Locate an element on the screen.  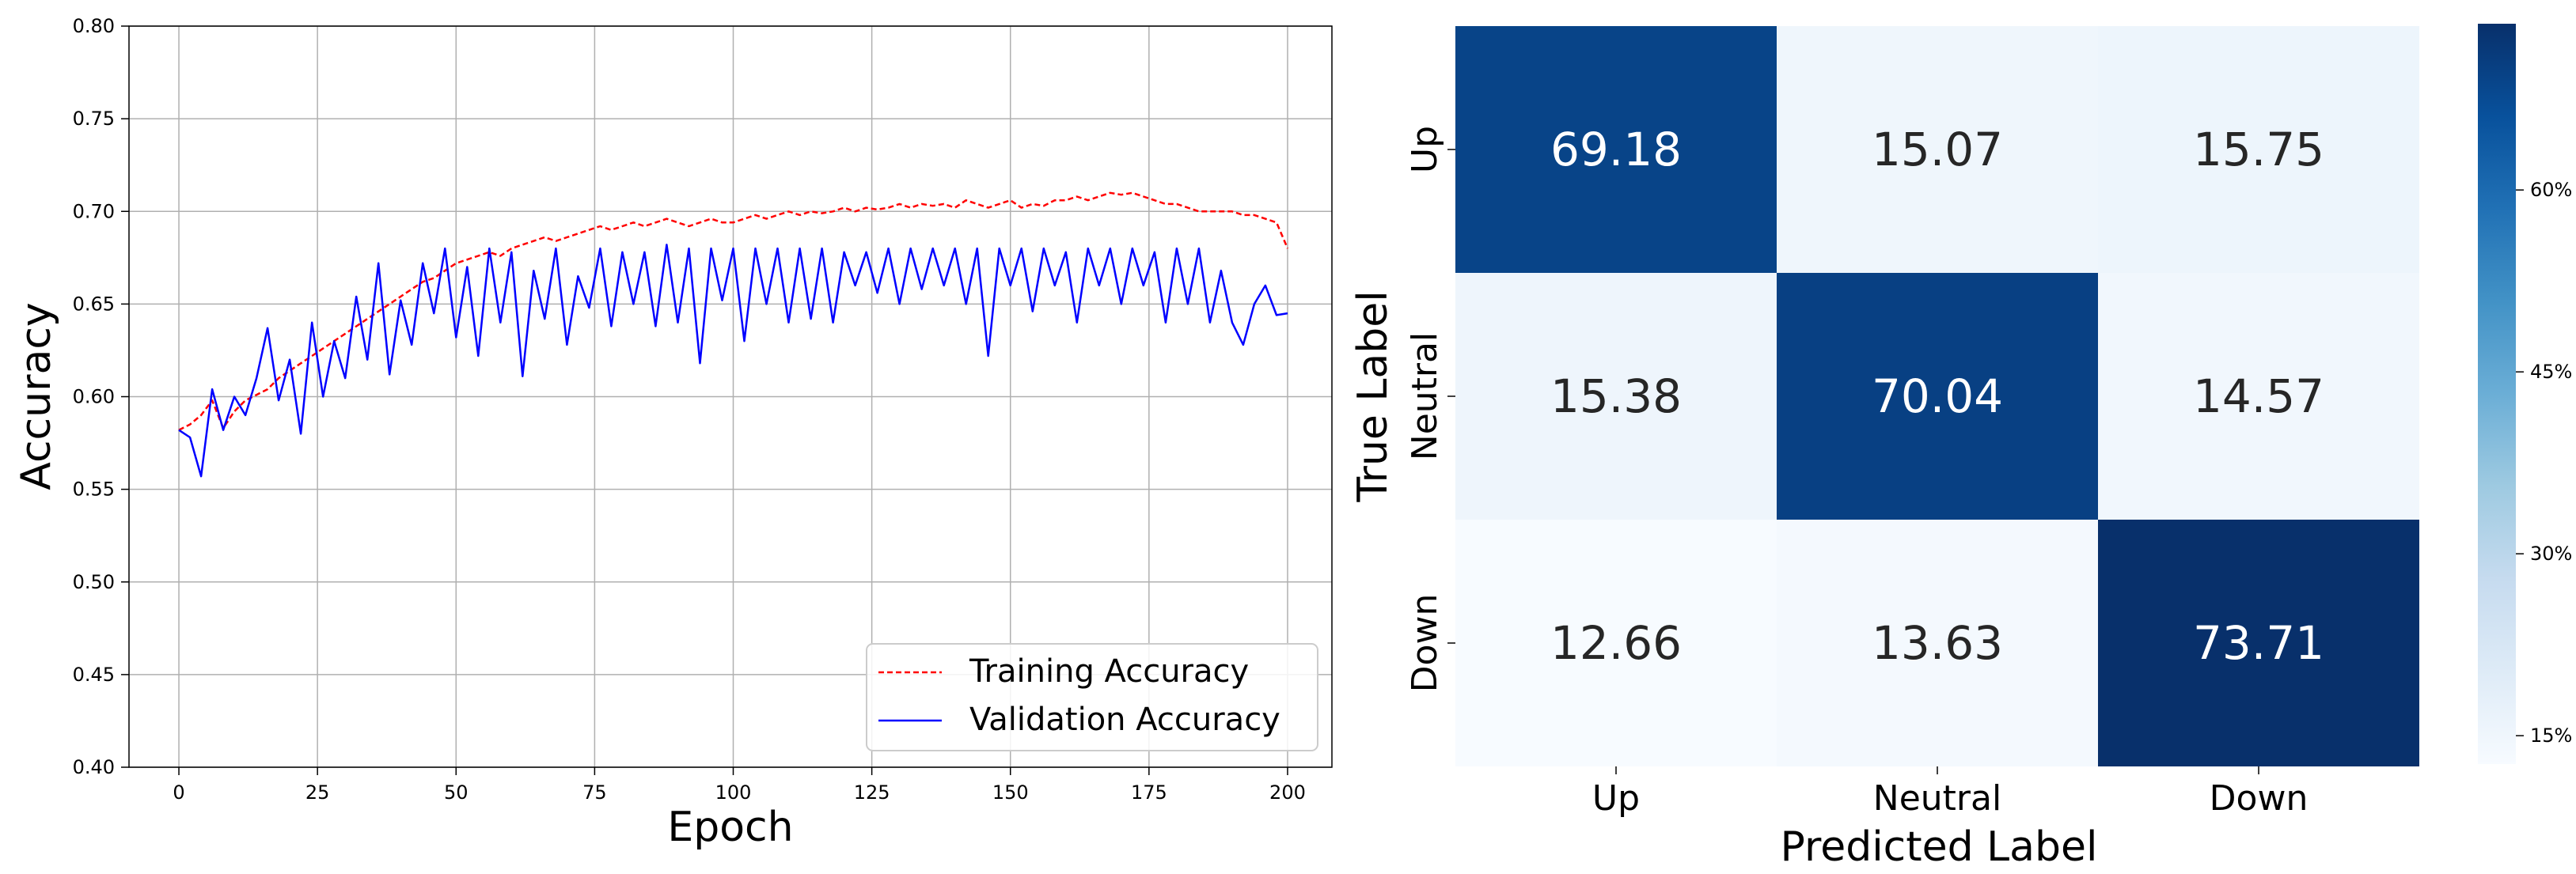
heatmap-cell-value: 12.66 is located at coordinates (1616, 643).